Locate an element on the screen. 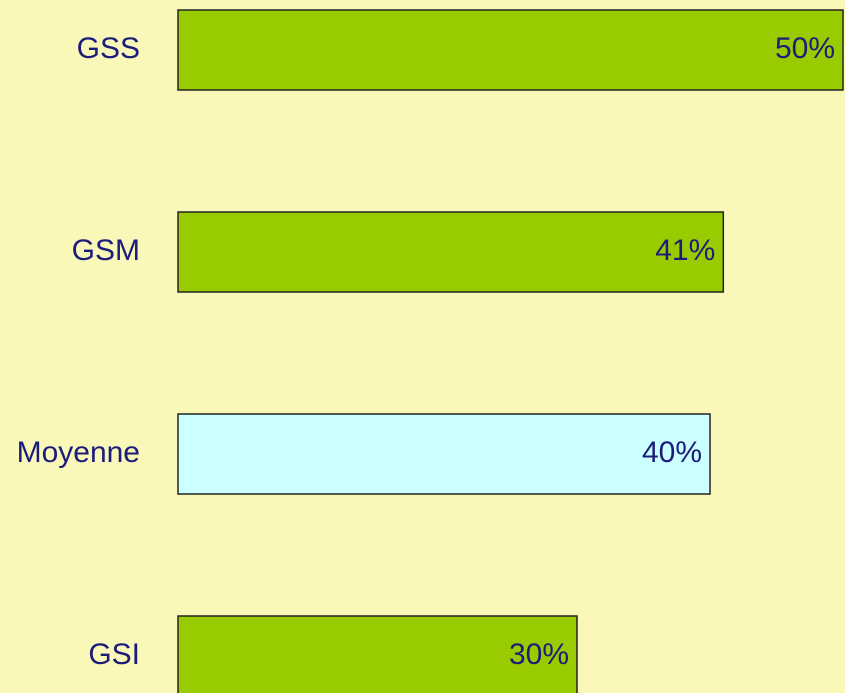 The height and width of the screenshot is (693, 845). value-label: 50% is located at coordinates (805, 48).